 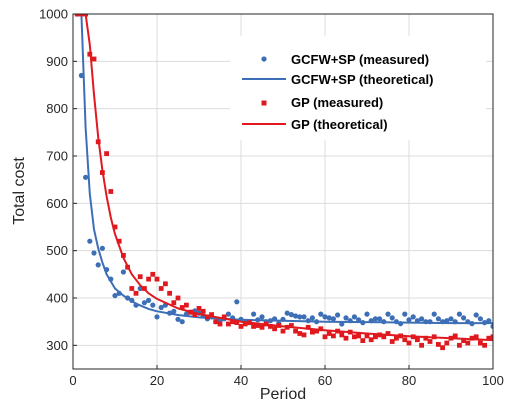 What do you see at coordinates (157, 380) in the screenshot?
I see `x-tick-label: 20` at bounding box center [157, 380].